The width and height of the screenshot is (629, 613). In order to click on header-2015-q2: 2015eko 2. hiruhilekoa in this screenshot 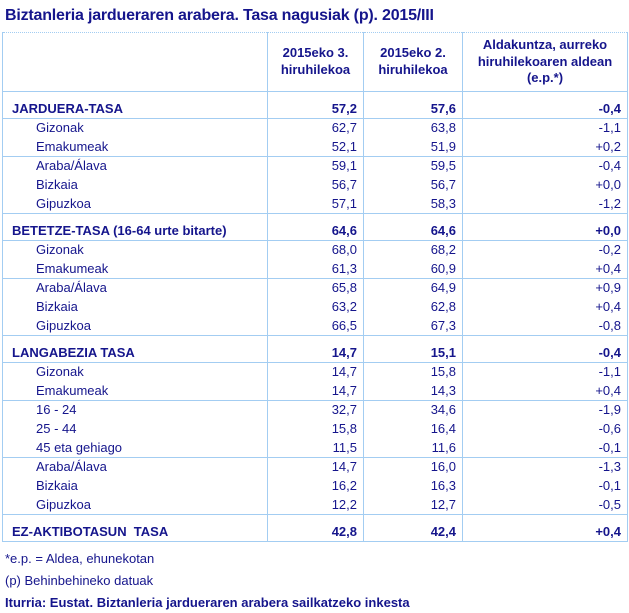, I will do `click(413, 62)`.